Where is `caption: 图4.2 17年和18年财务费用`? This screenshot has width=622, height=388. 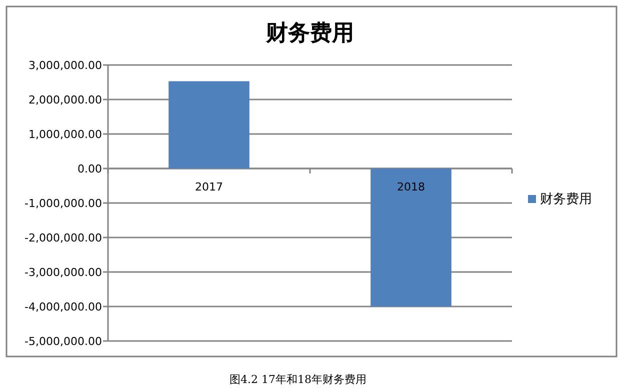 caption: 图4.2 17年和18年财务费用 is located at coordinates (298, 379).